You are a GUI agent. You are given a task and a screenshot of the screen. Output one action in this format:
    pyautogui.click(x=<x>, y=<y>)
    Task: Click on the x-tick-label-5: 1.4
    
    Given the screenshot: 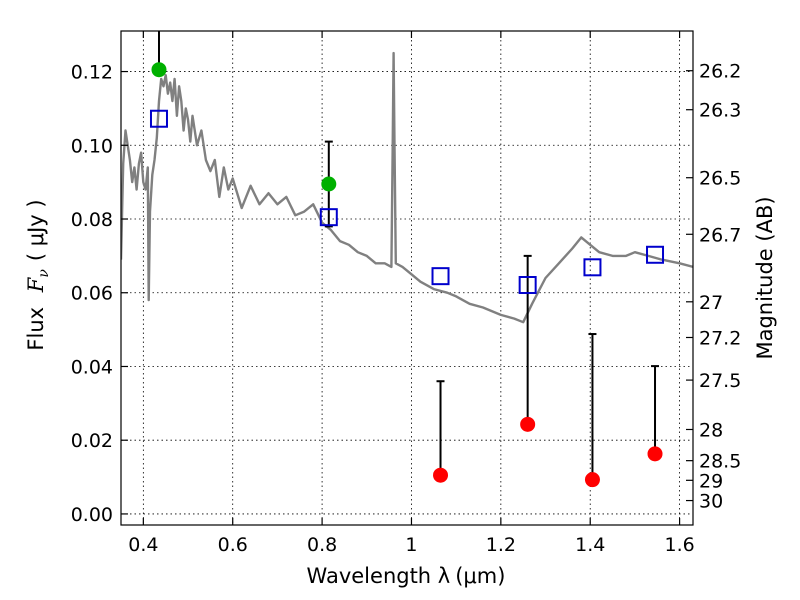 What is the action you would take?
    pyautogui.click(x=590, y=545)
    